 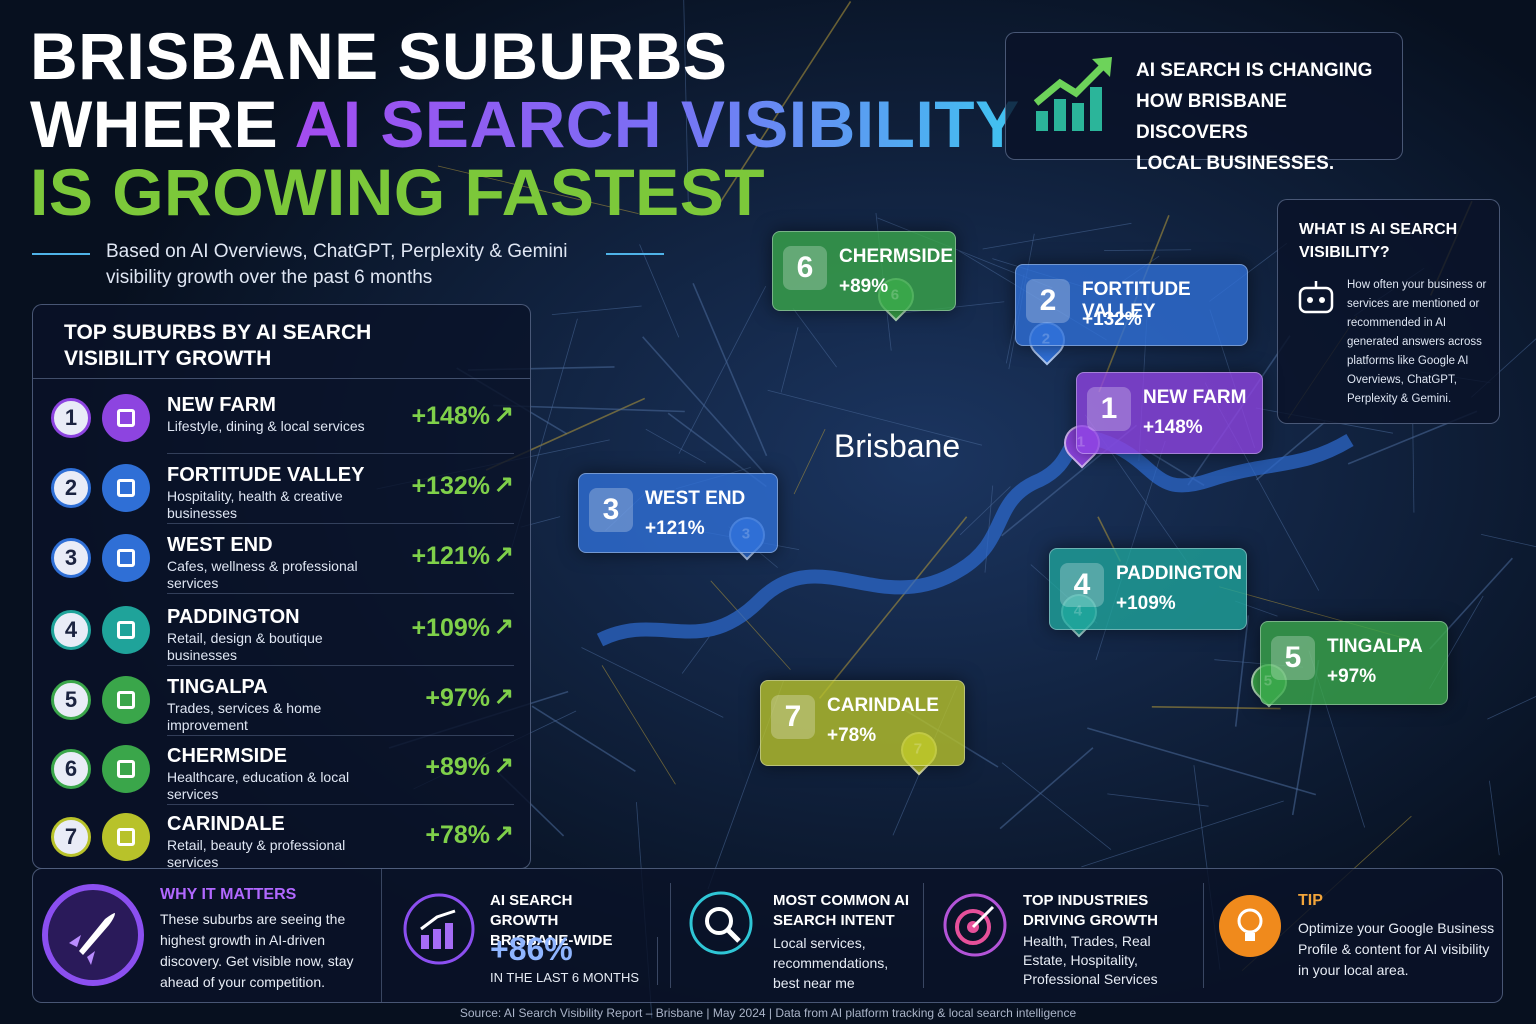 What do you see at coordinates (457, 698) in the screenshot?
I see `suburb-growth: +97%` at bounding box center [457, 698].